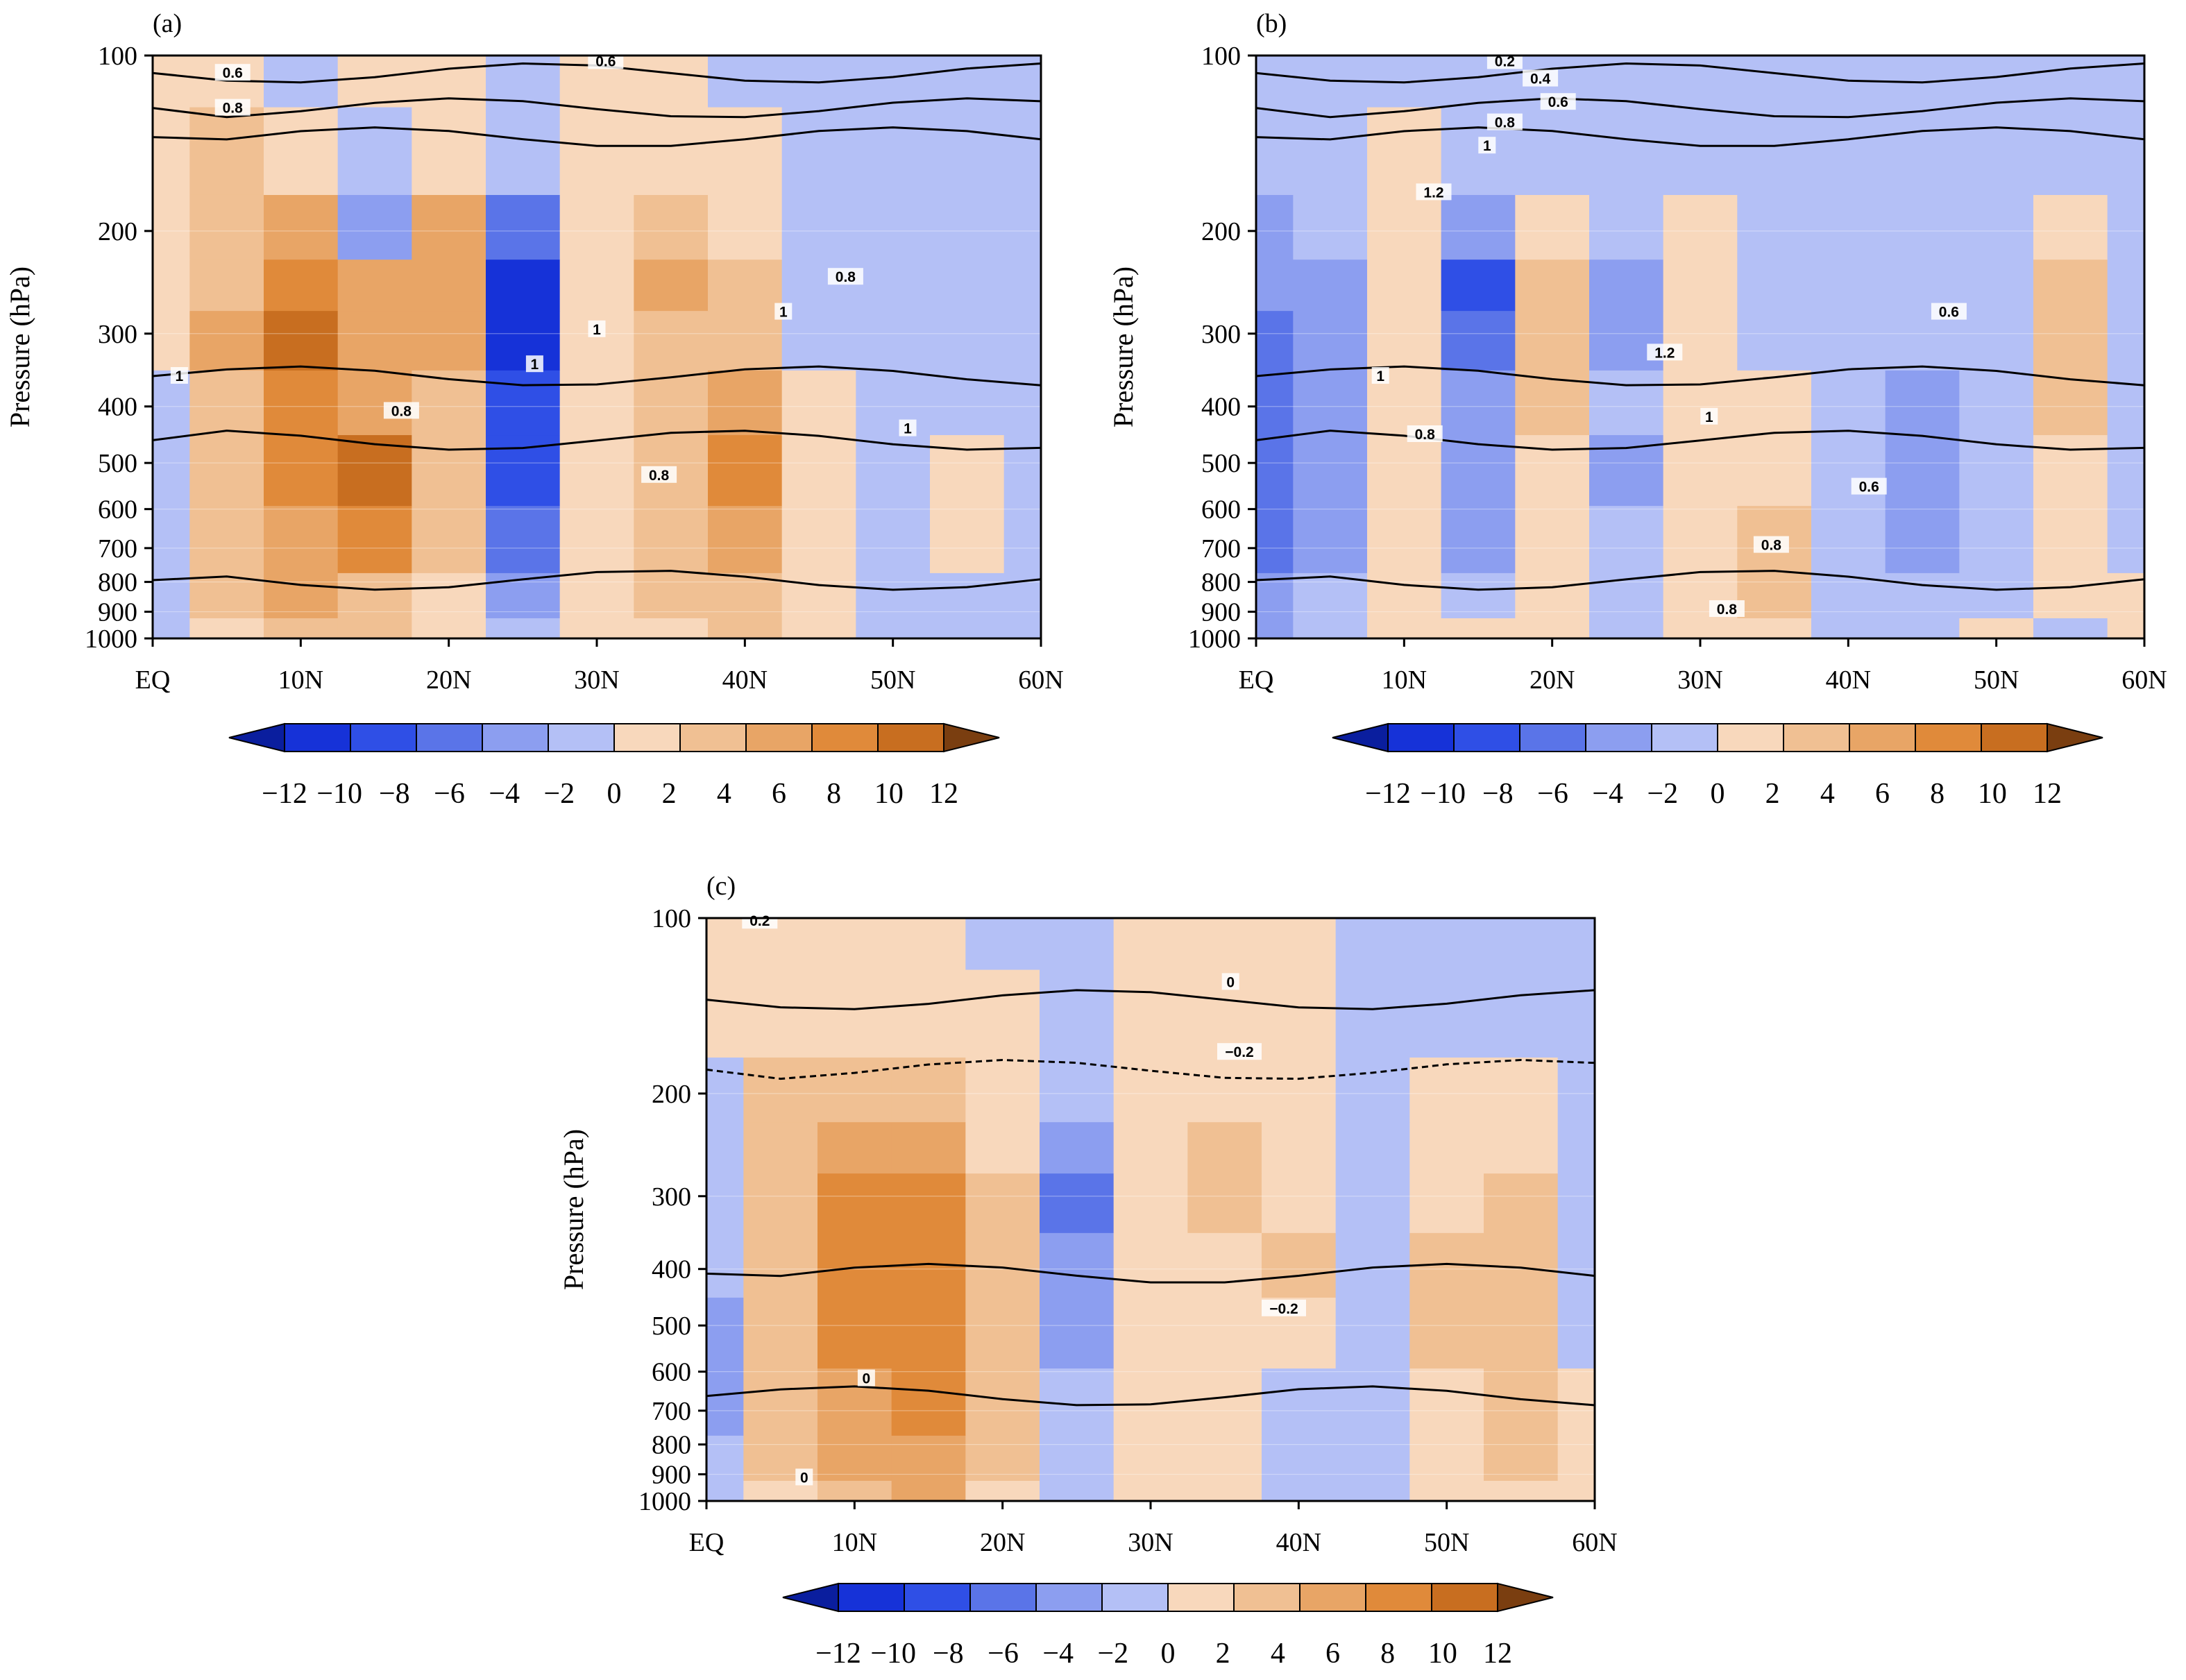 This screenshot has width=2186, height=1680. I want to click on contour-lines: 0.6 0.8 1 0.8 0.6 0.8 1 1 0.8 1 1, so click(597, 321).